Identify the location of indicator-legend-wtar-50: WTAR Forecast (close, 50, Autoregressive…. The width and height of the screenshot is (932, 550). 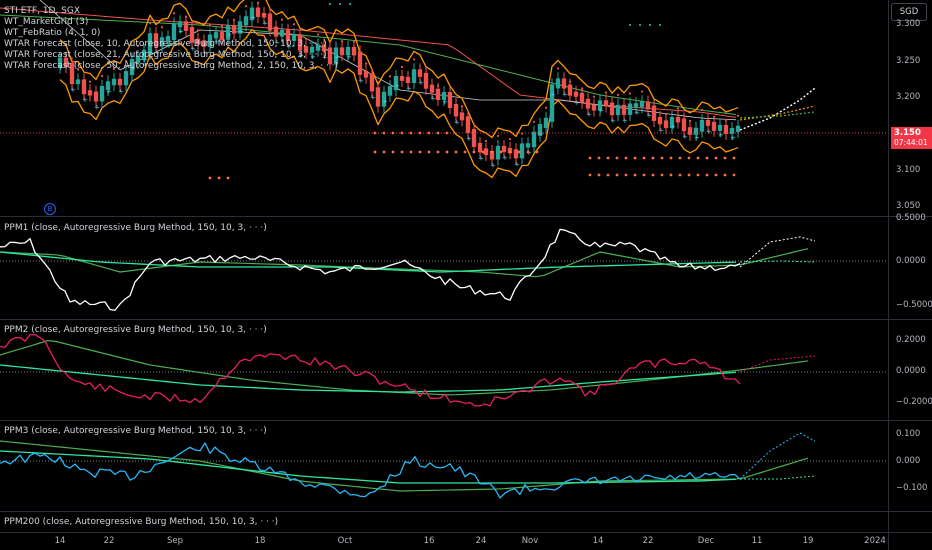
(171, 66).